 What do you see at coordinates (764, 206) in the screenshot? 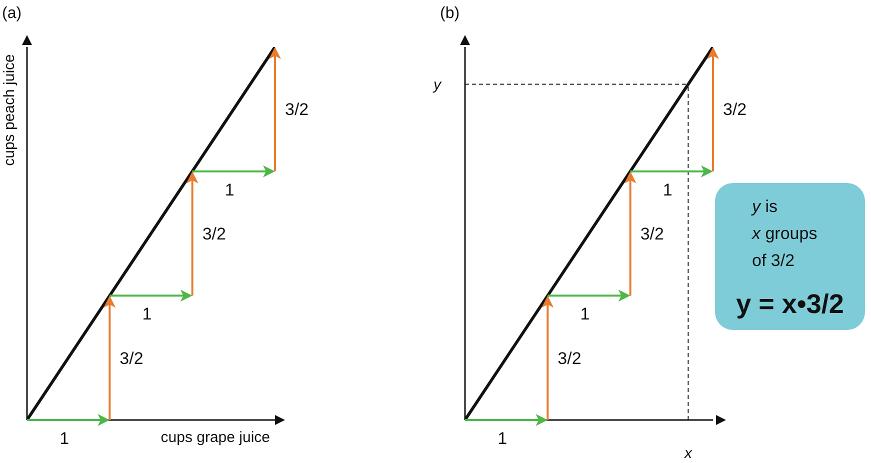
I see `text: y is` at bounding box center [764, 206].